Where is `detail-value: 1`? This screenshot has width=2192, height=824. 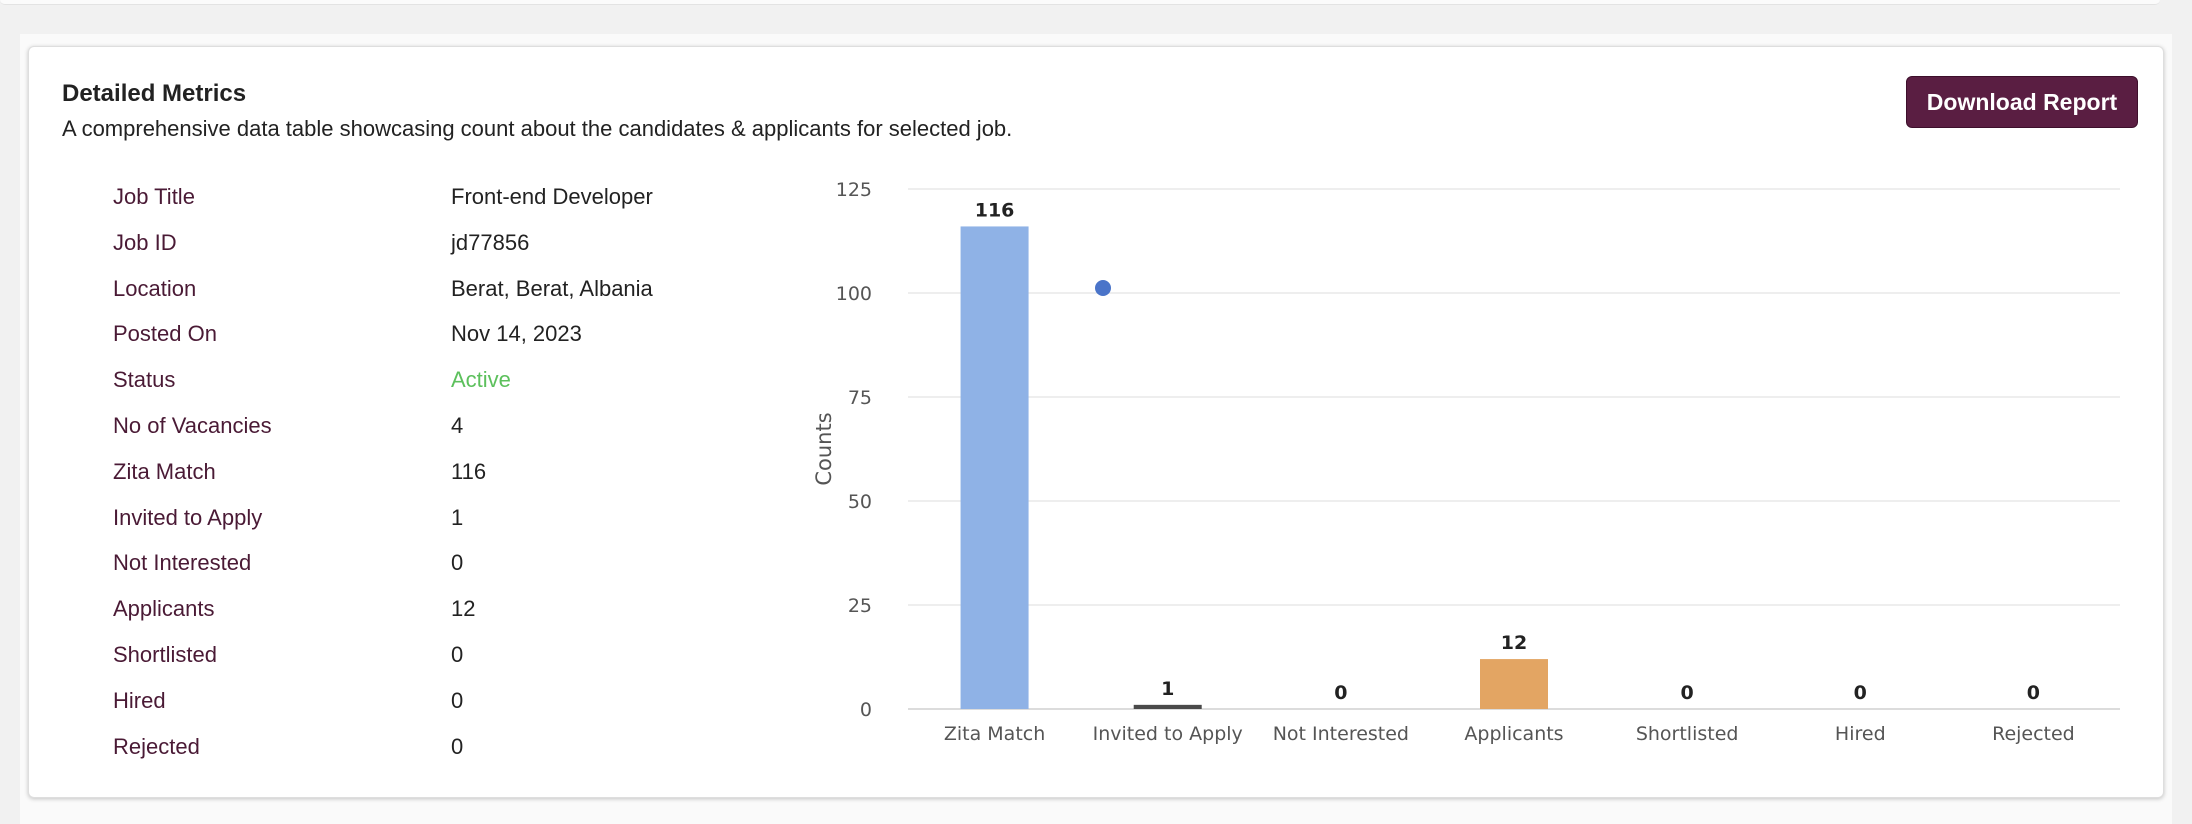 detail-value: 1 is located at coordinates (457, 517).